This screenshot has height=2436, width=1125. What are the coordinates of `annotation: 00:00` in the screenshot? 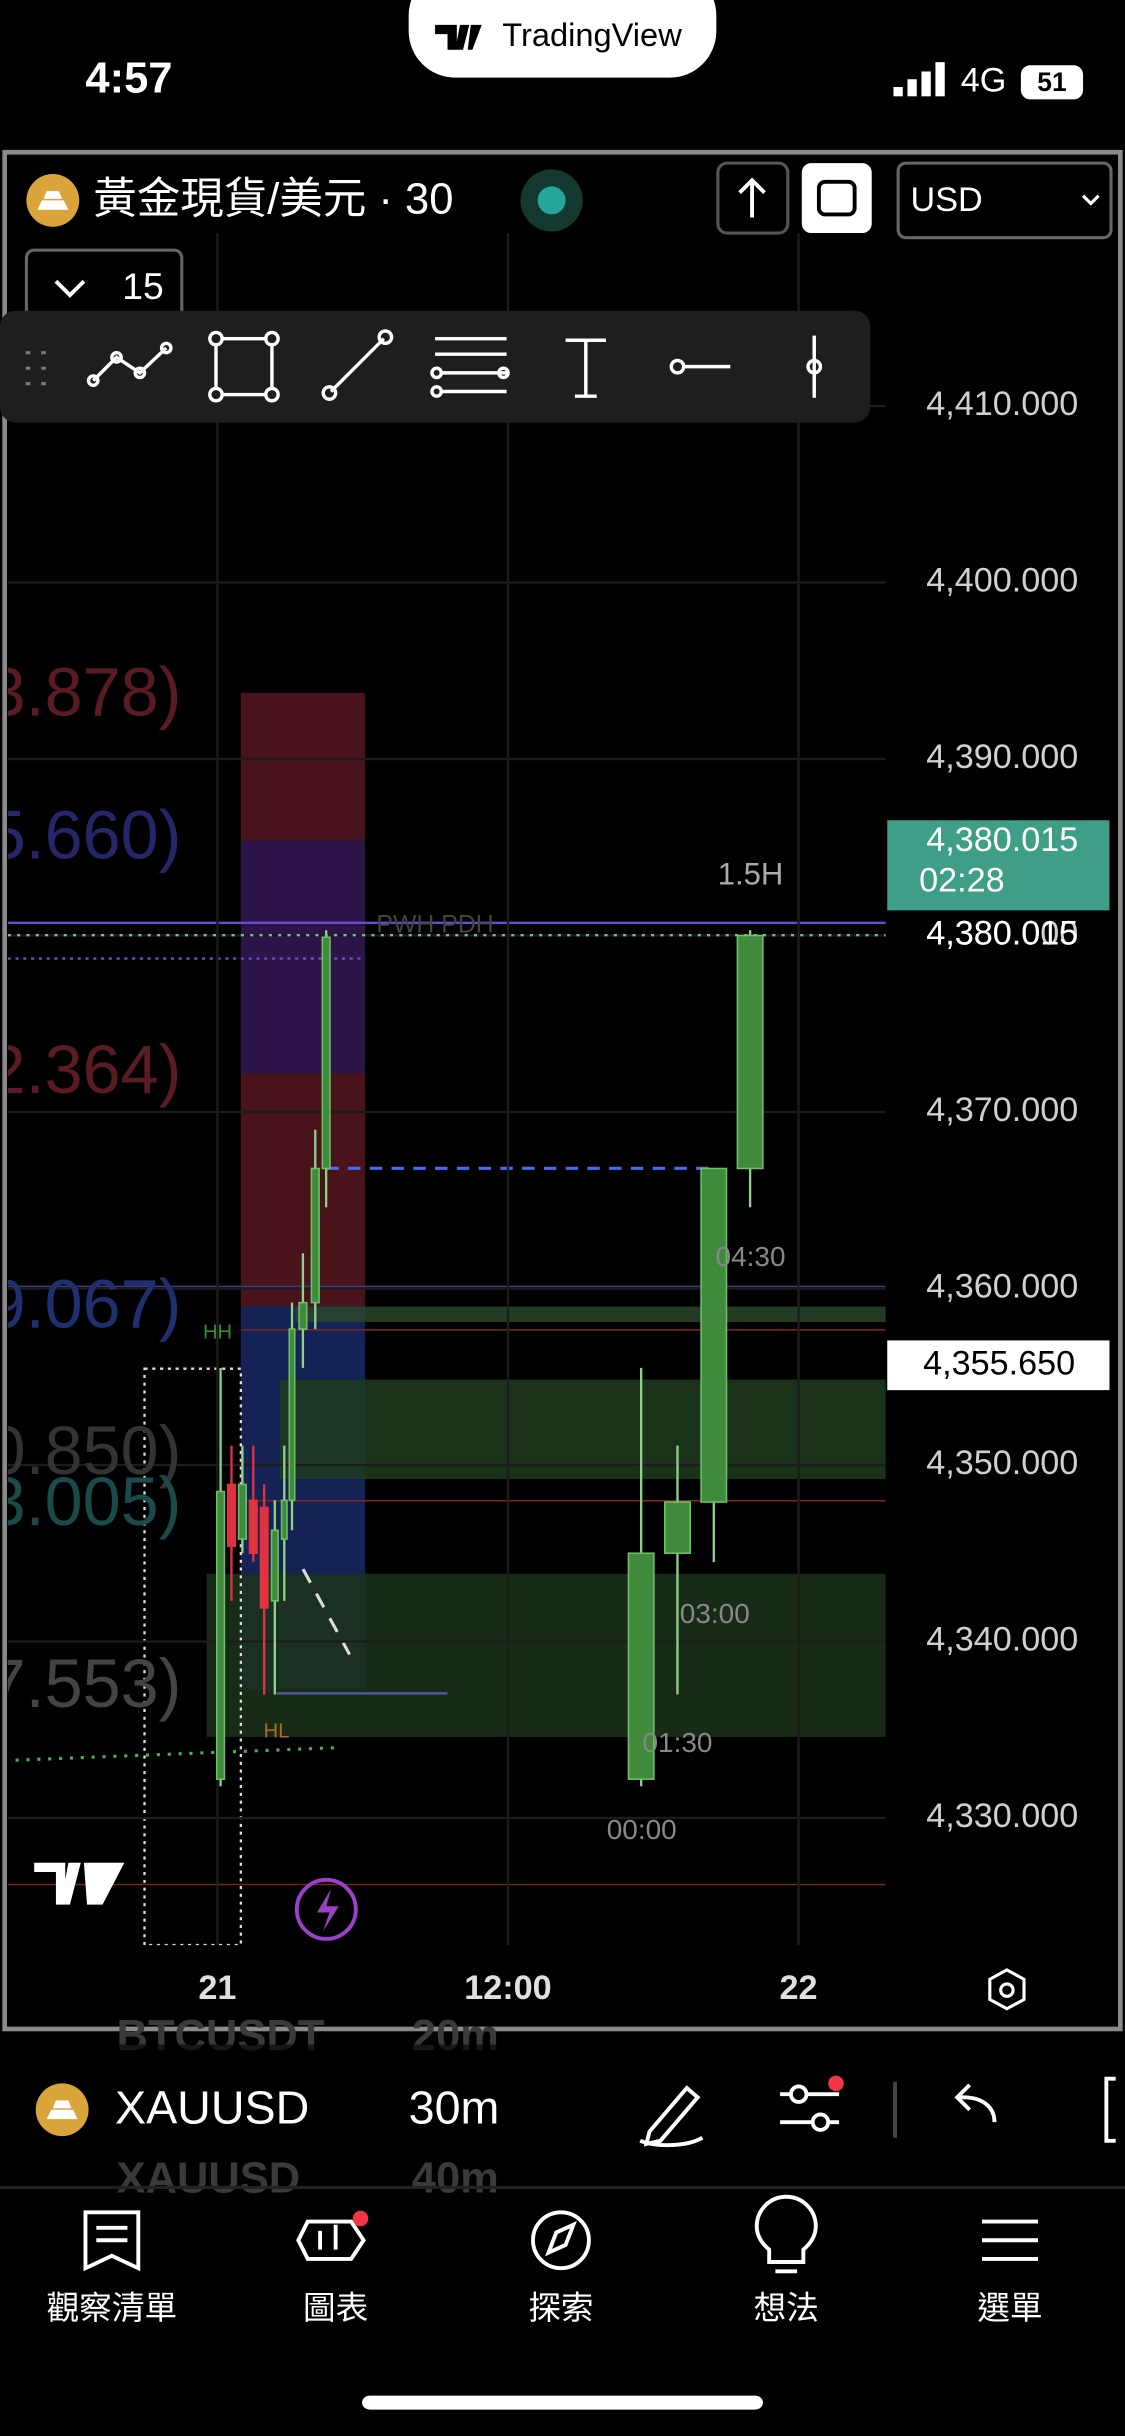 It's located at (642, 1829).